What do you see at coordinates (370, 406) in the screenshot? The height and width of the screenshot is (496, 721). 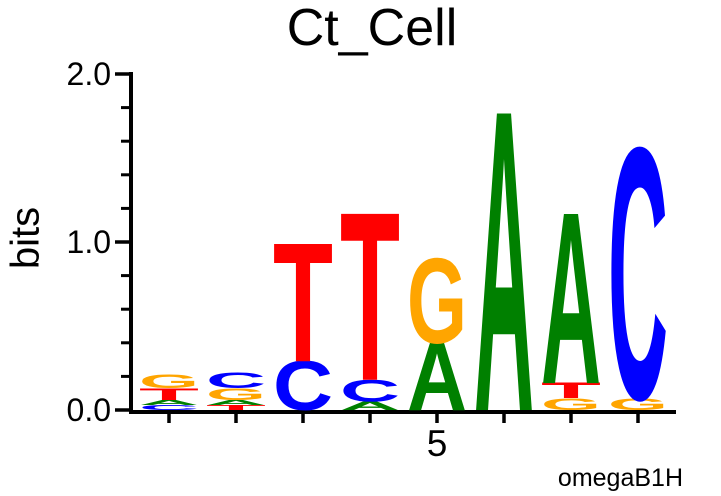 I see `logo-letter-A-pos4: A` at bounding box center [370, 406].